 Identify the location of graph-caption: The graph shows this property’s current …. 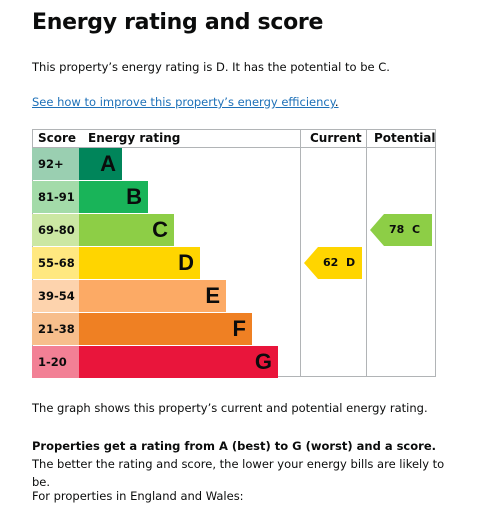
(230, 408).